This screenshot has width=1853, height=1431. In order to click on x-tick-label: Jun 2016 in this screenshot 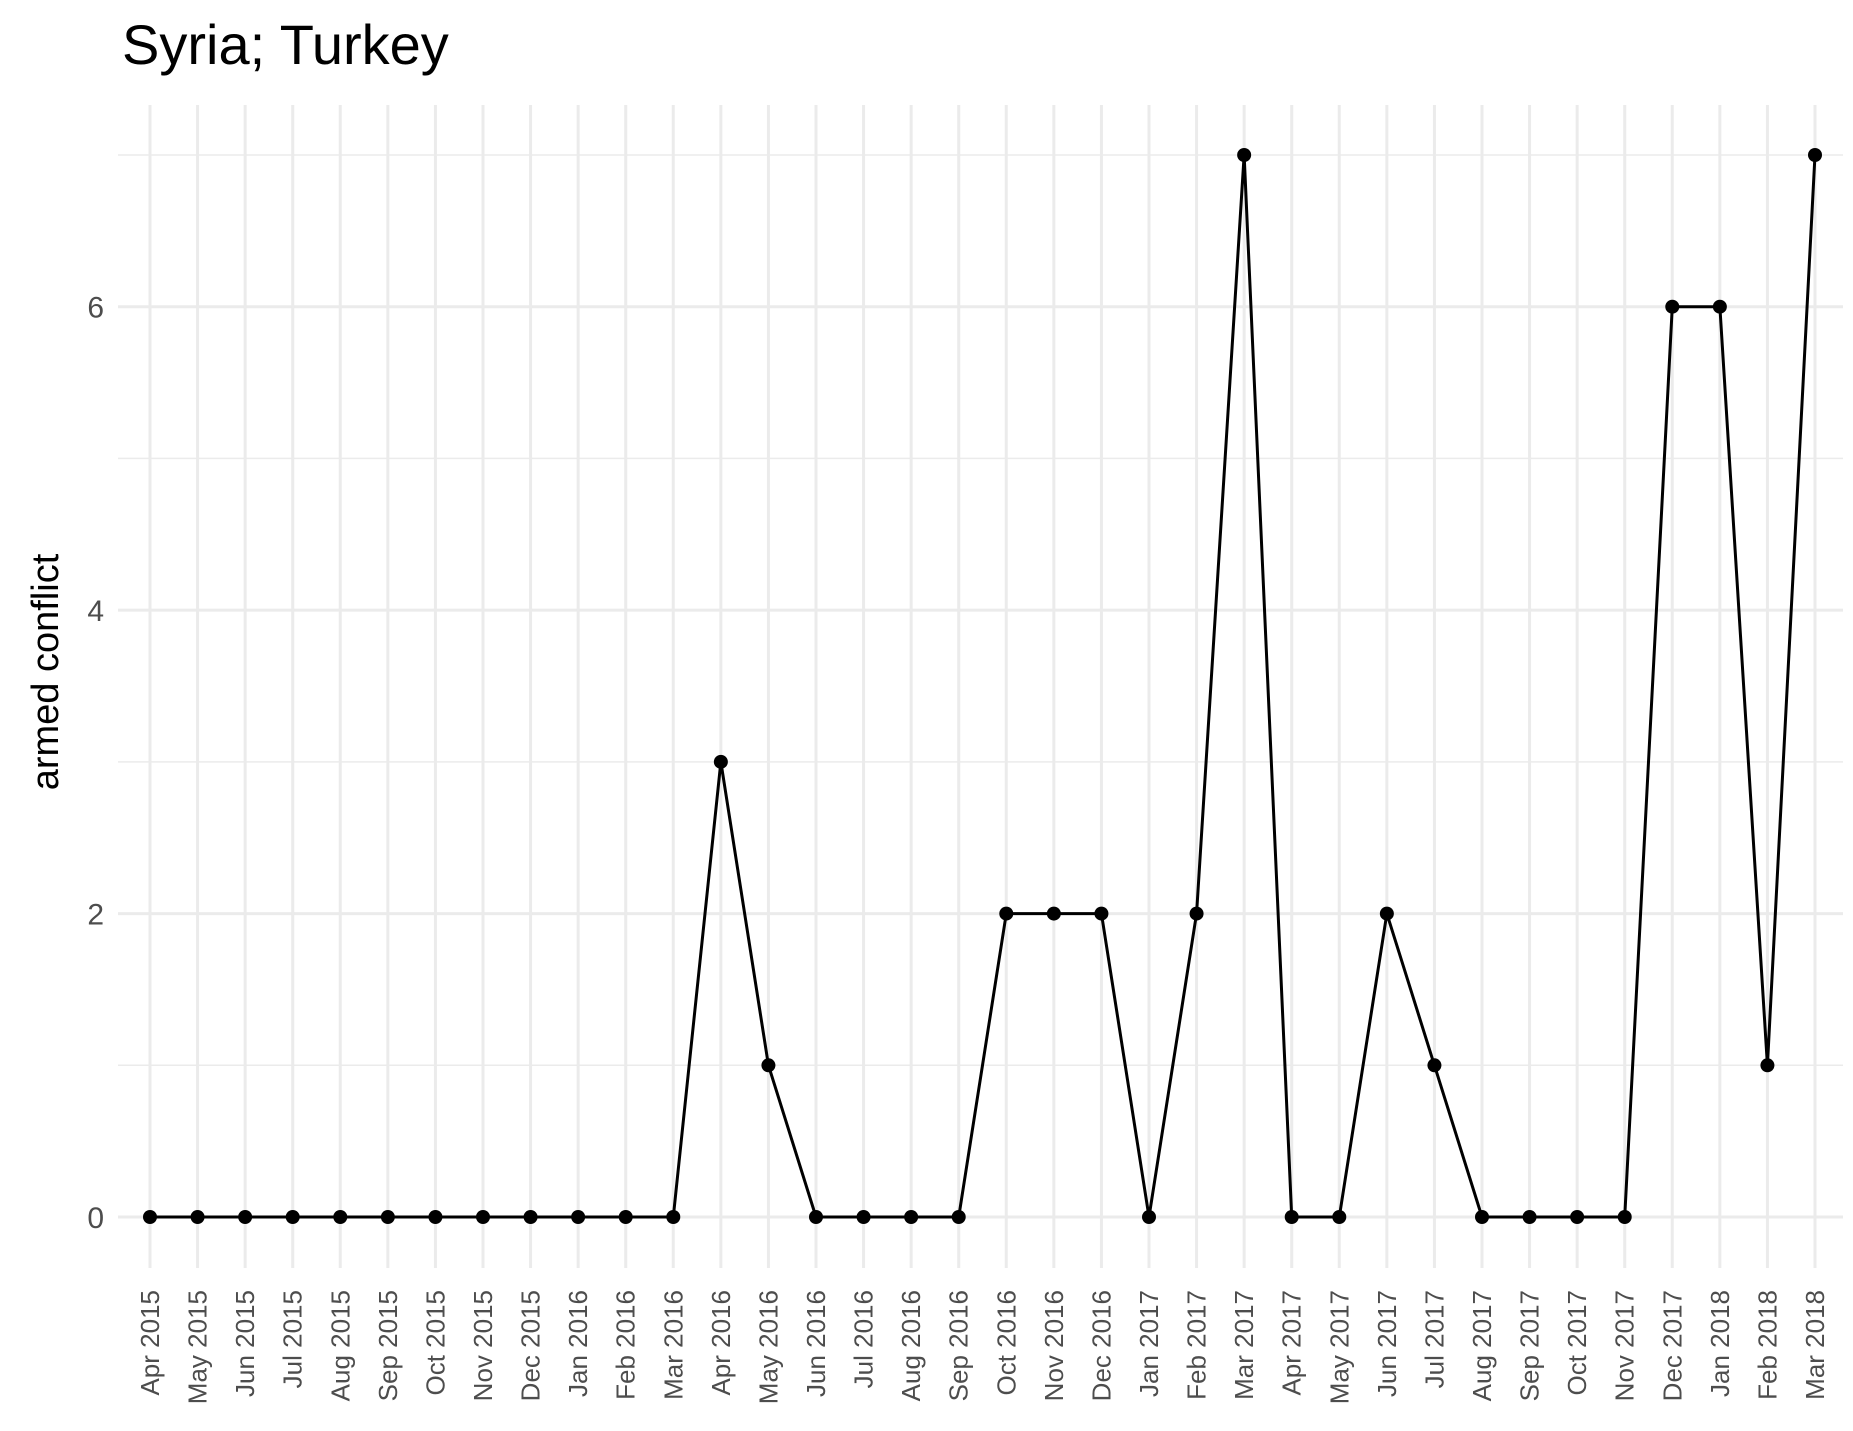, I will do `click(816, 1343)`.